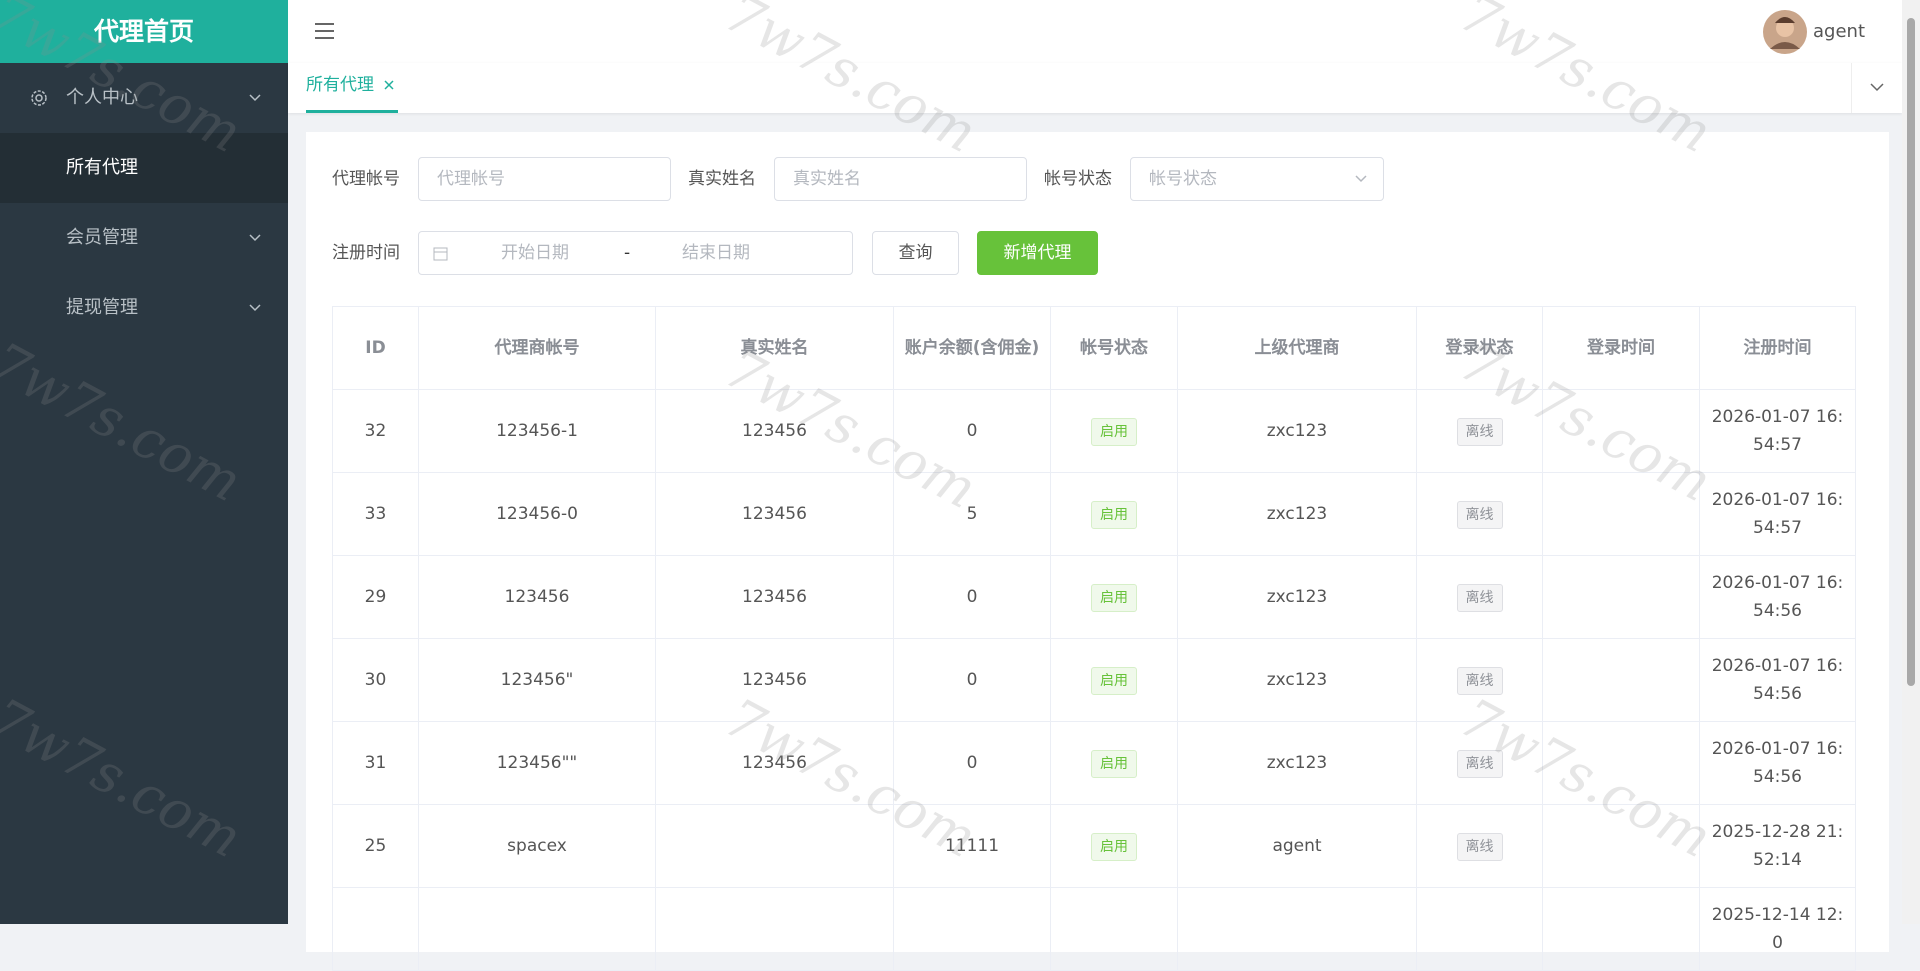 The height and width of the screenshot is (971, 1920). Describe the element at coordinates (537, 846) in the screenshot. I see `cell-text: spacex` at that location.